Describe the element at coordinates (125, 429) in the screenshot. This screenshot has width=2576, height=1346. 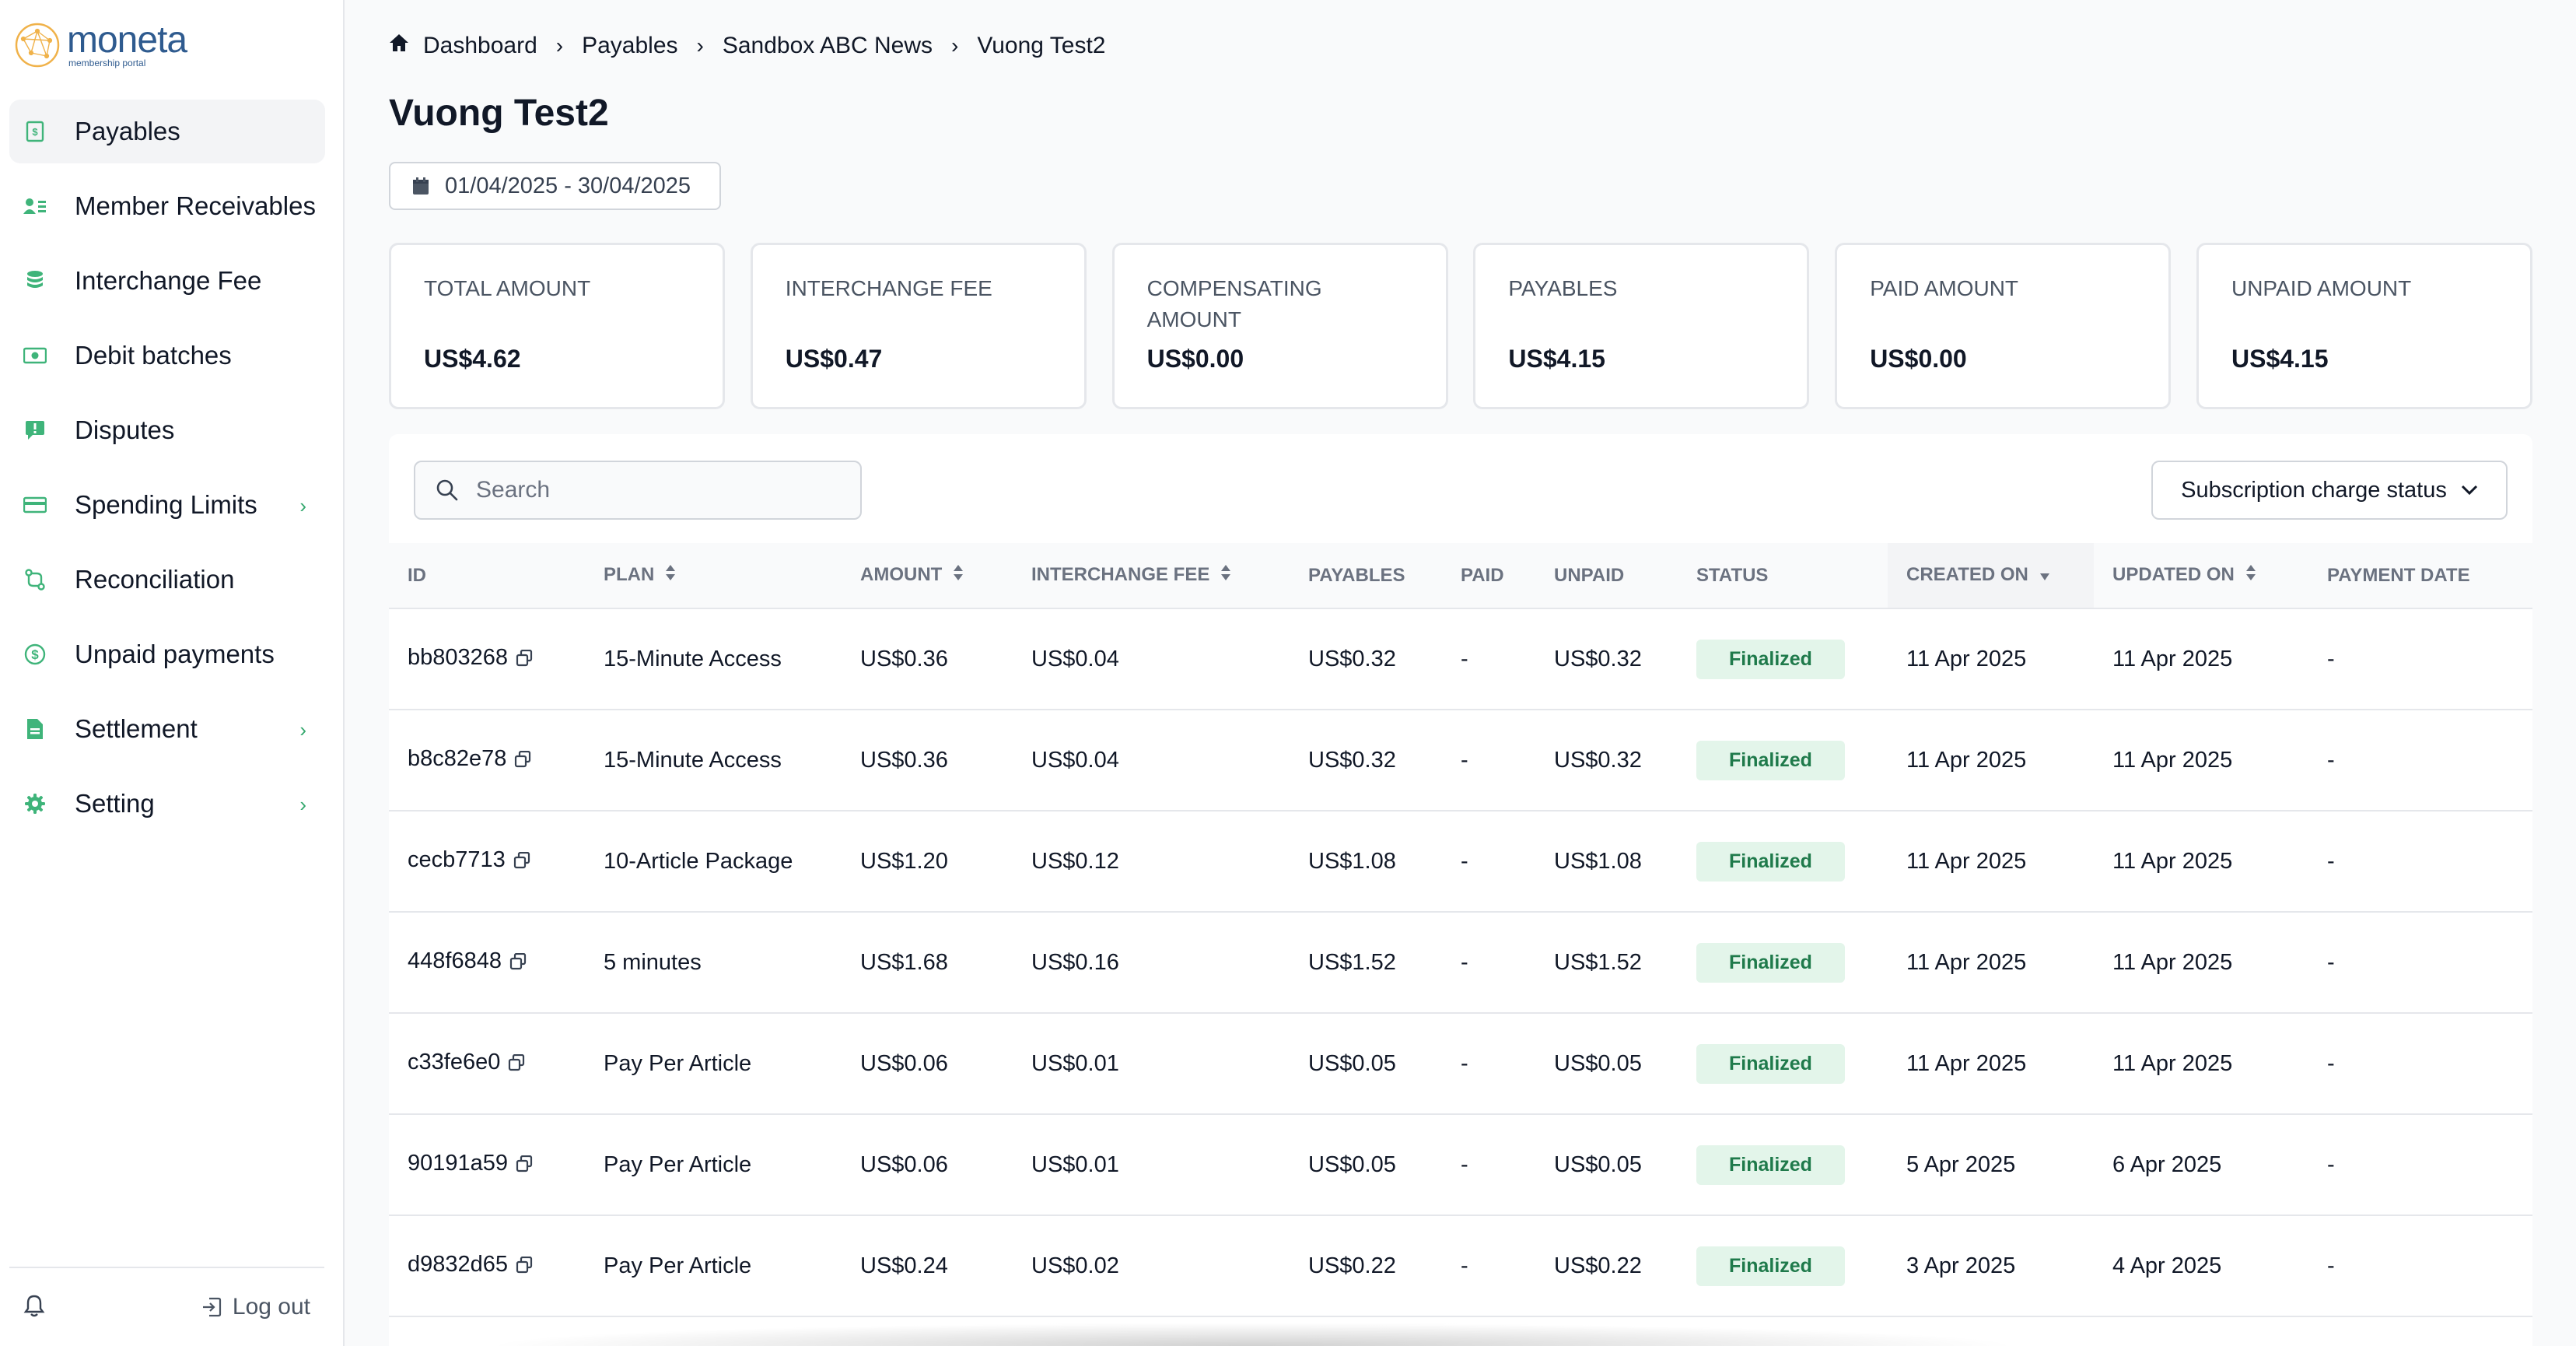
I see `sidebar-item-label: Disputes` at that location.